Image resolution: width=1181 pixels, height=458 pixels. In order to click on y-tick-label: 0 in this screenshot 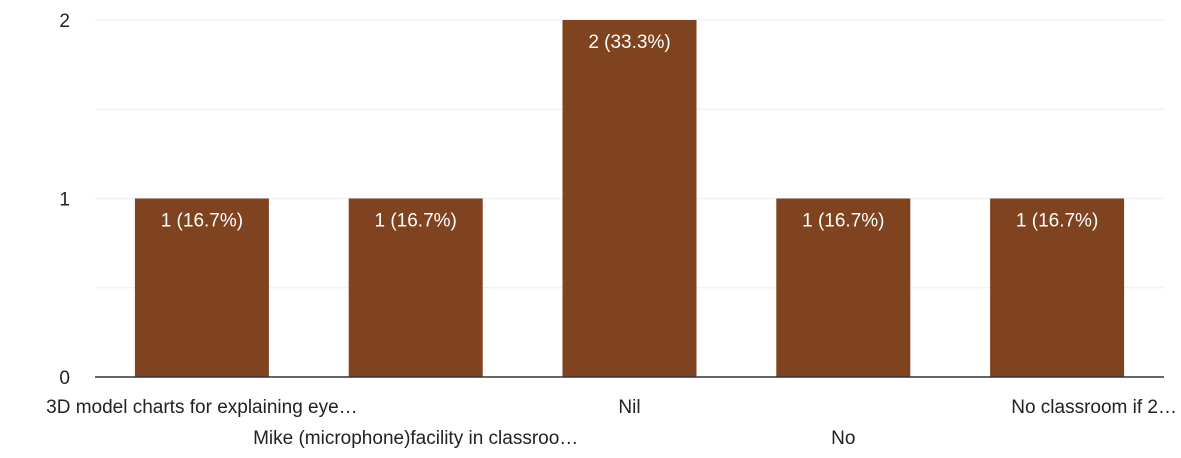, I will do `click(64, 378)`.